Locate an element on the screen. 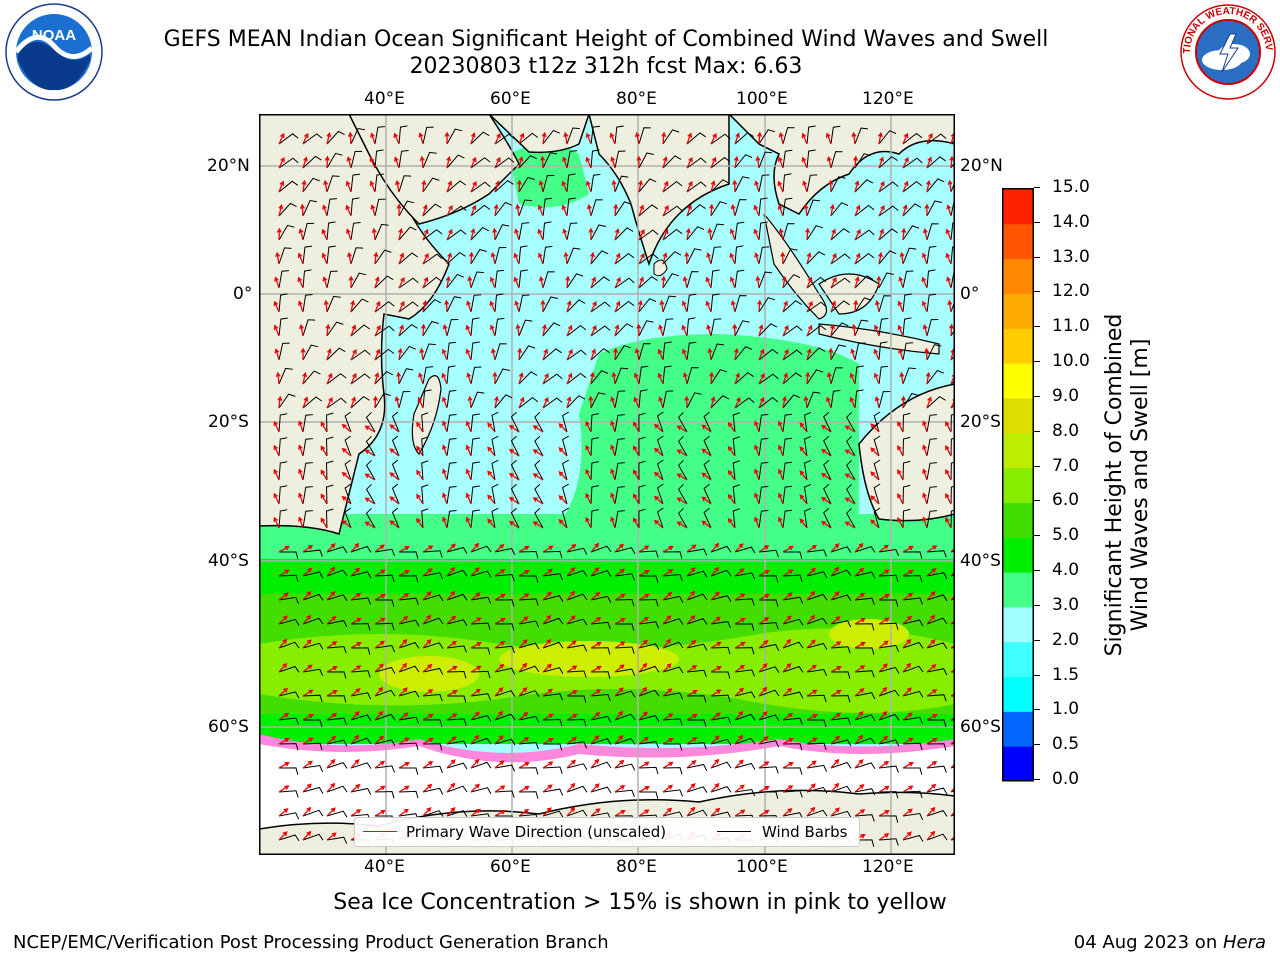  footer-date: 04 Aug 2023 on Hera is located at coordinates (1169, 942).